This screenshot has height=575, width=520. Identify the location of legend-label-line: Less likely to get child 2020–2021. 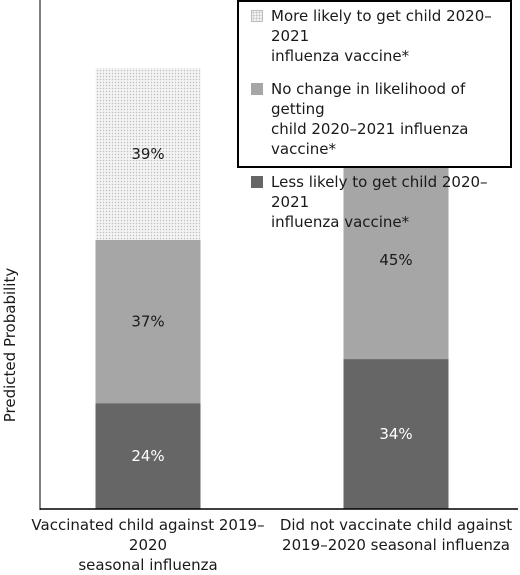
(379, 192).